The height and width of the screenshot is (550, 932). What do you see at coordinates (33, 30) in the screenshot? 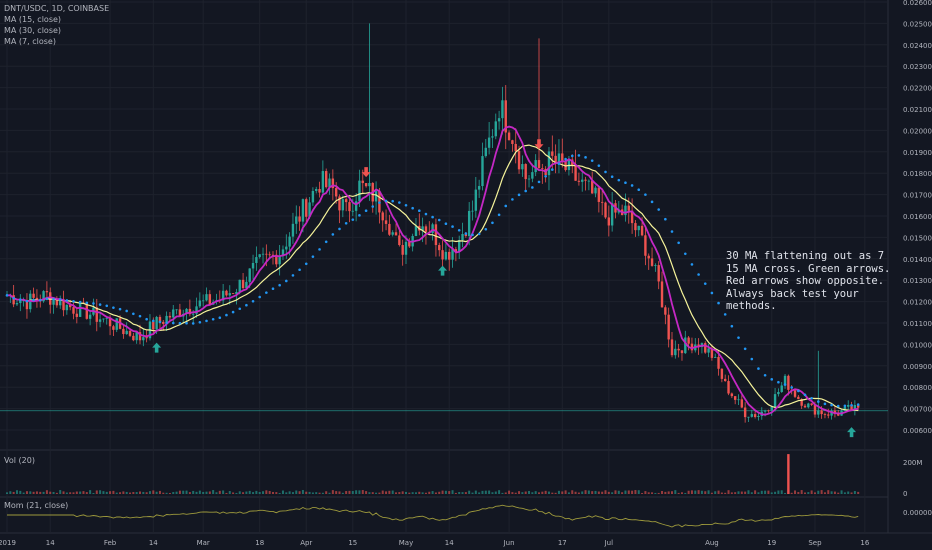
I see `ma30-label: MA (30, close)` at bounding box center [33, 30].